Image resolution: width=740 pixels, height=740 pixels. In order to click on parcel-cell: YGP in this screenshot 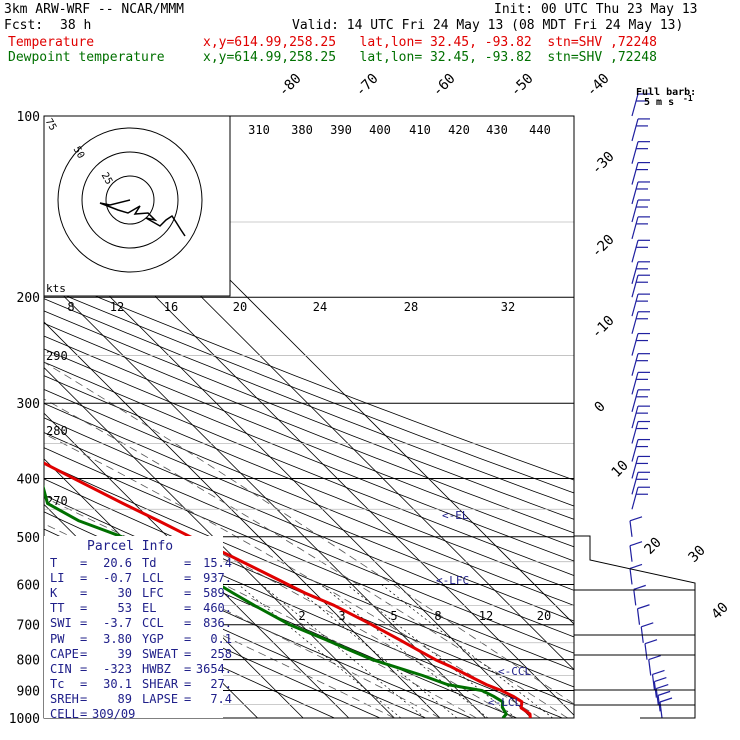, I will do `click(153, 638)`.